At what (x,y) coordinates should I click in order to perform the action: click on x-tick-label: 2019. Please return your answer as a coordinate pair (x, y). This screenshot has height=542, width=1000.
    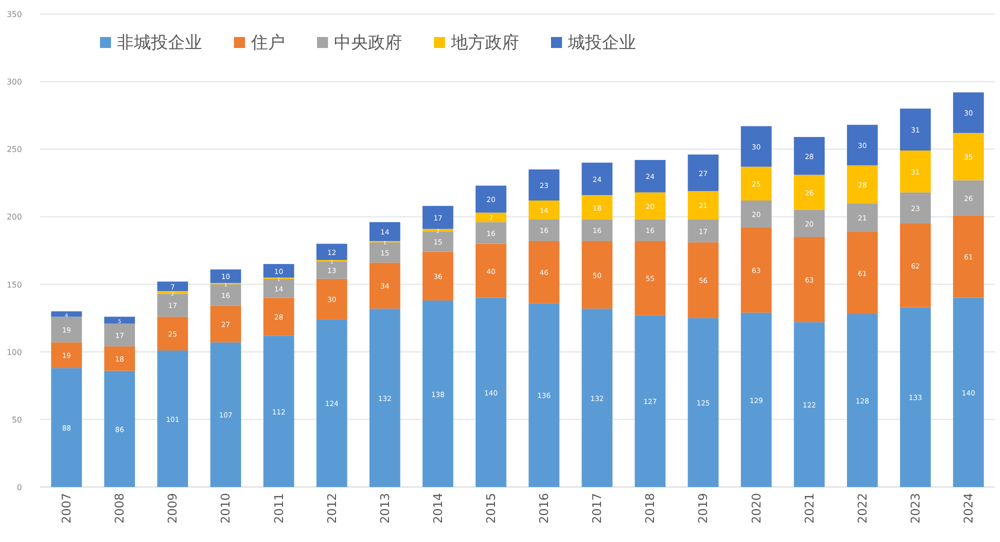
    Looking at the image, I should click on (703, 508).